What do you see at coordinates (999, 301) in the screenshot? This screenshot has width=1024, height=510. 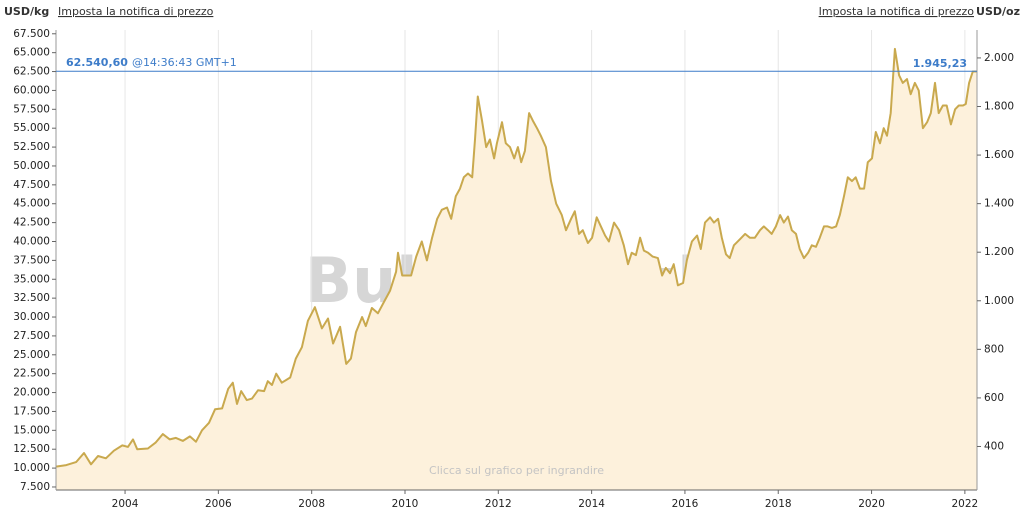 I see `y2-tick-label: 1.000` at bounding box center [999, 301].